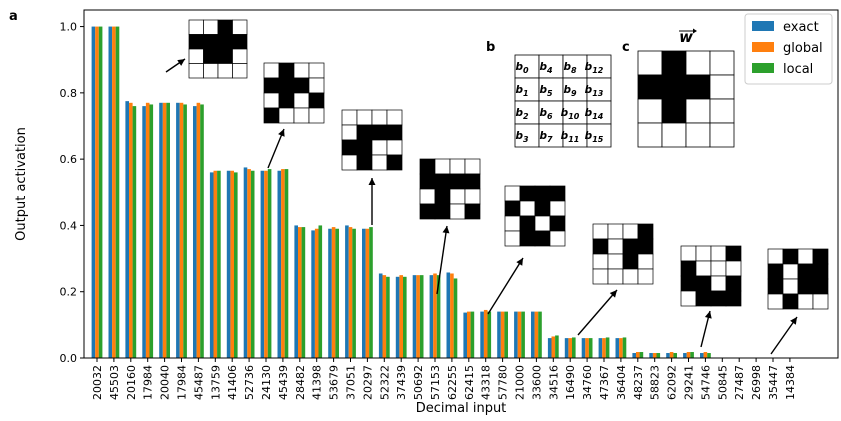  What do you see at coordinates (549, 70) in the screenshot?
I see `bit-table-subscript: 4` at bounding box center [549, 70].